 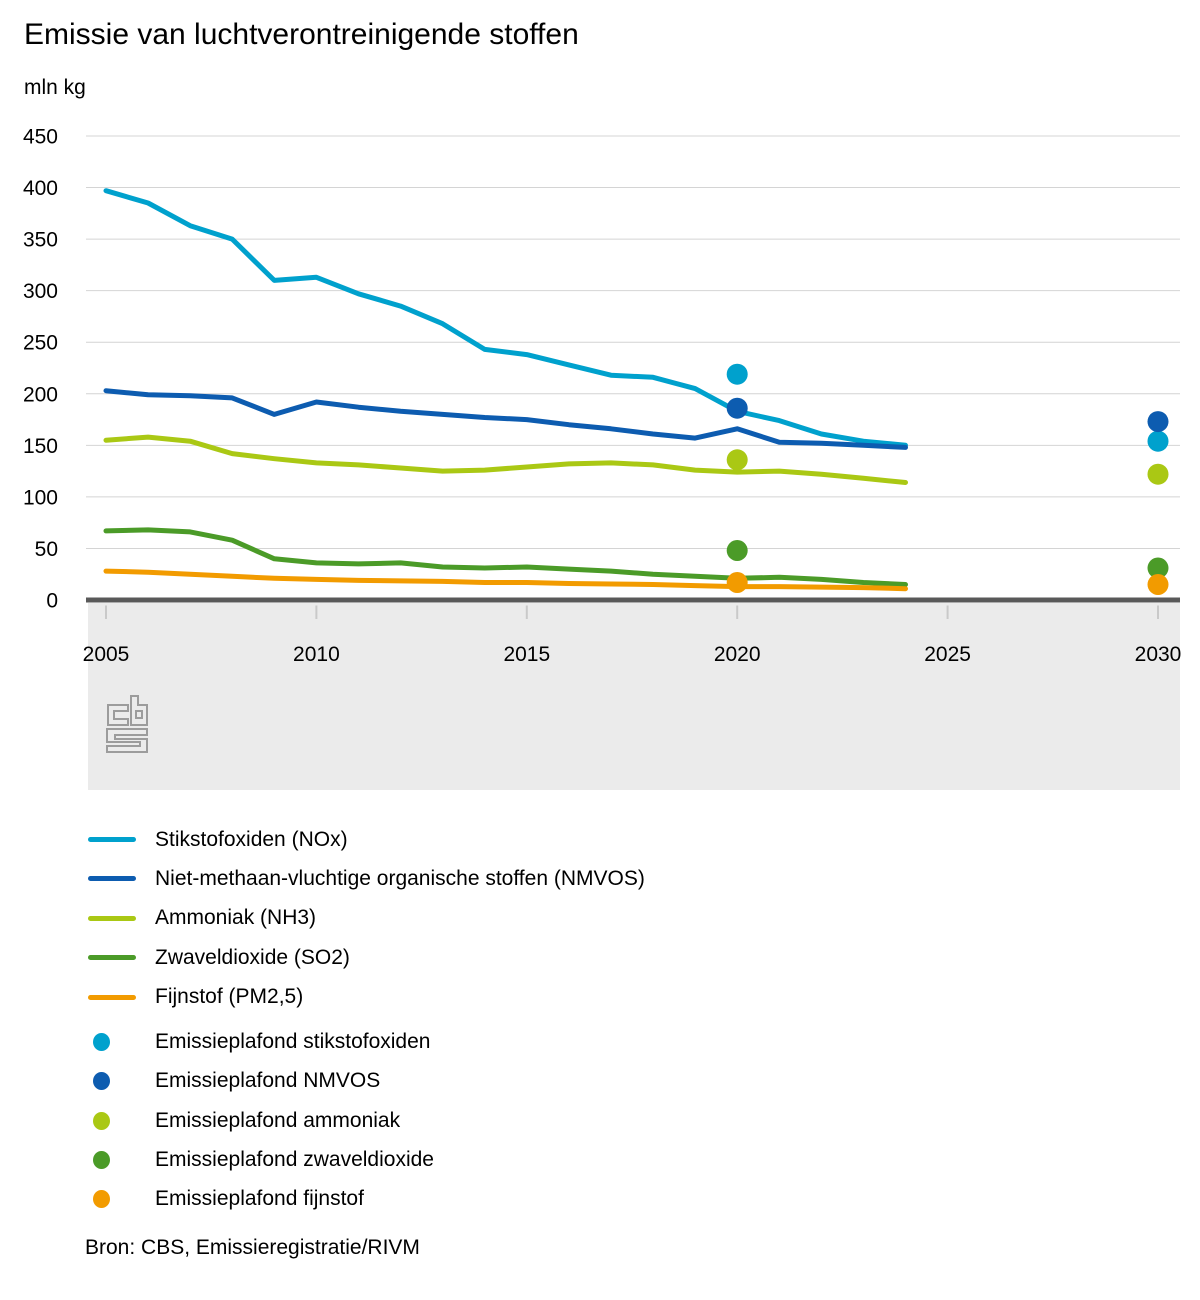 I want to click on legend-item-nh3: Ammoniak (NH3), so click(x=600, y=918).